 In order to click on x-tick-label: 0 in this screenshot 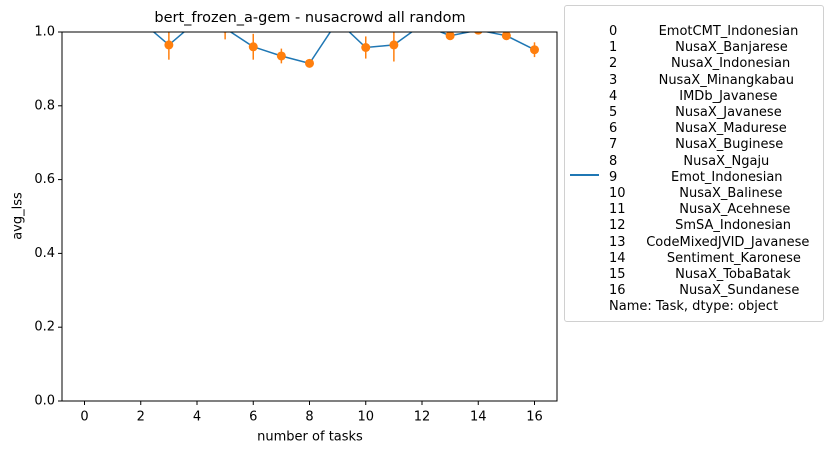, I will do `click(84, 417)`.